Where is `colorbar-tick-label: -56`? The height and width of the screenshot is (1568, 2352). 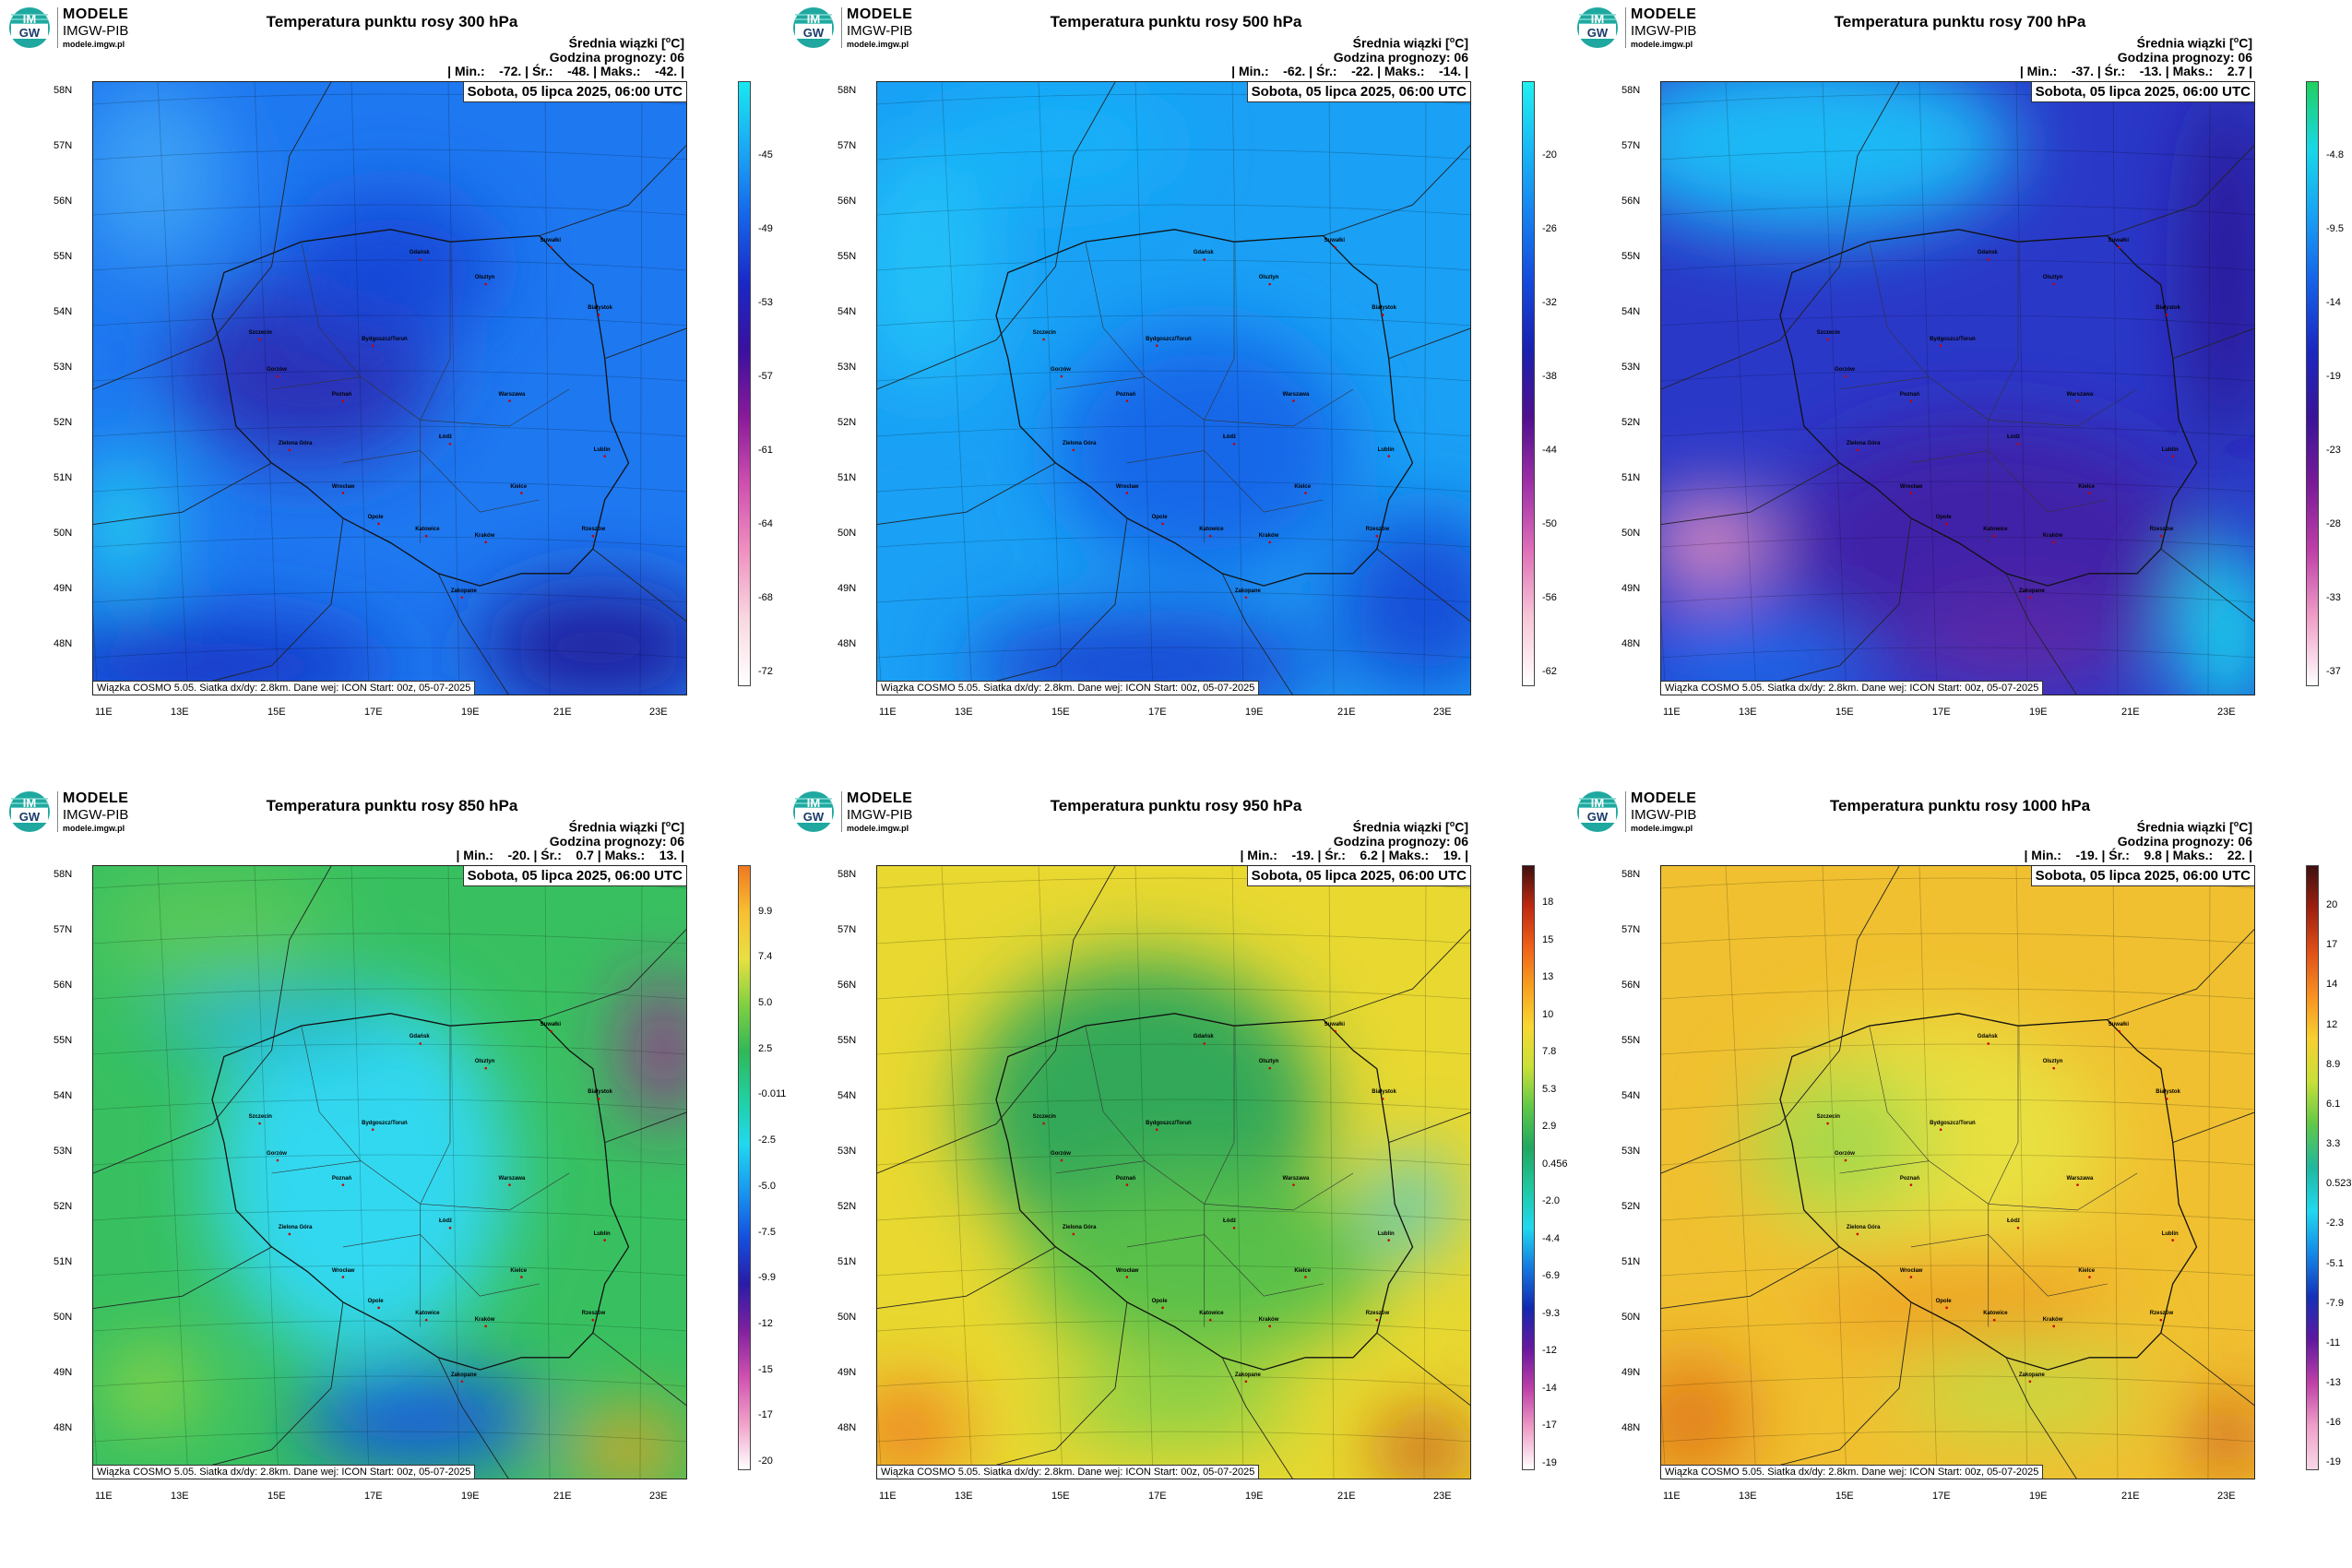
colorbar-tick-label: -56 is located at coordinates (1549, 597).